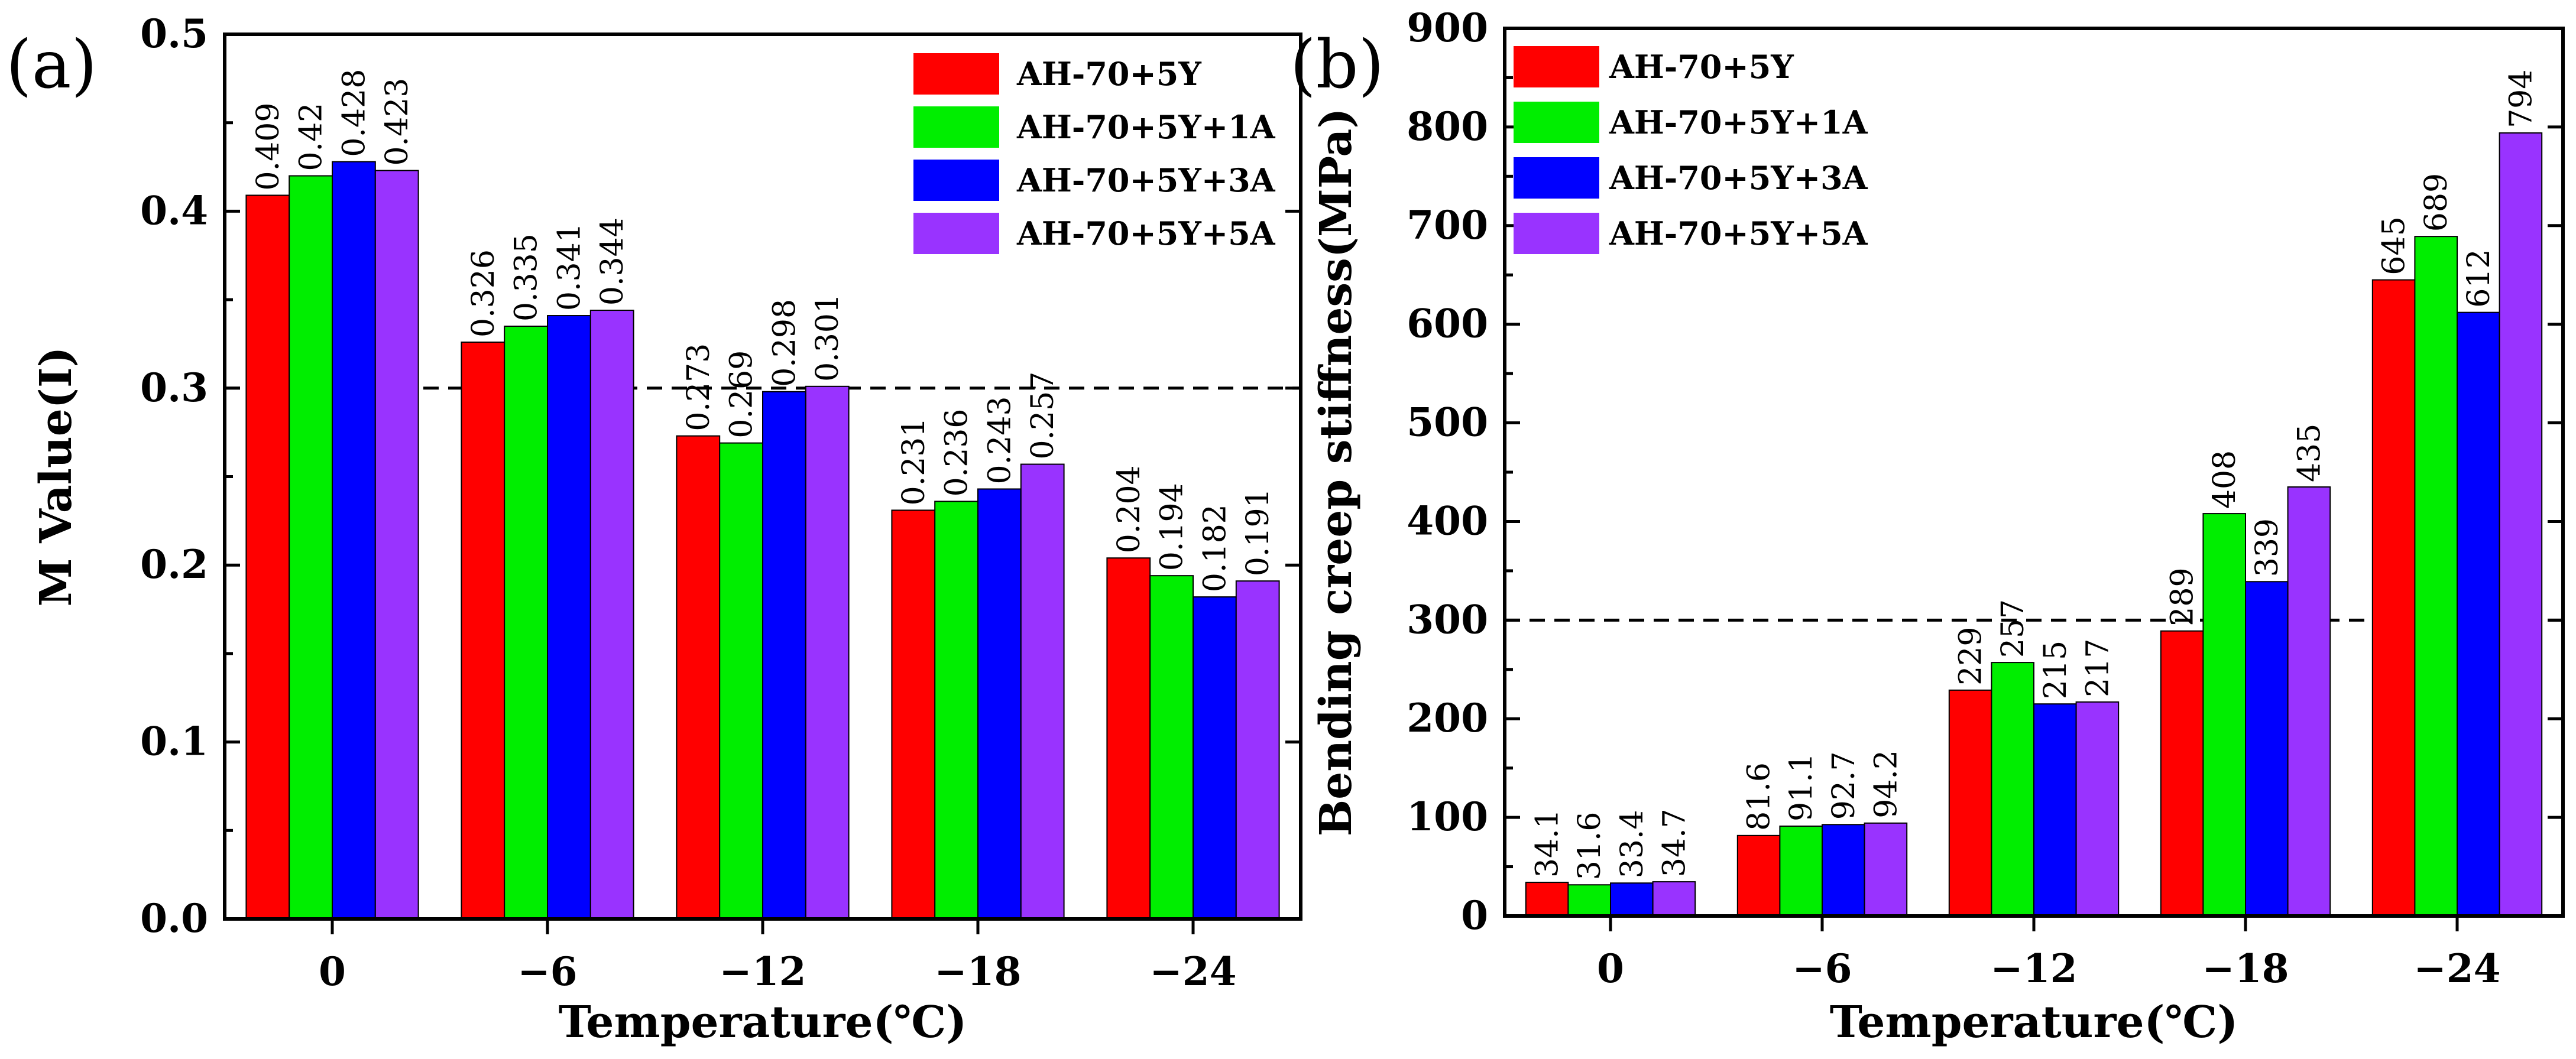  What do you see at coordinates (2013, 628) in the screenshot?
I see `chart-b-data-label-2-3: 257` at bounding box center [2013, 628].